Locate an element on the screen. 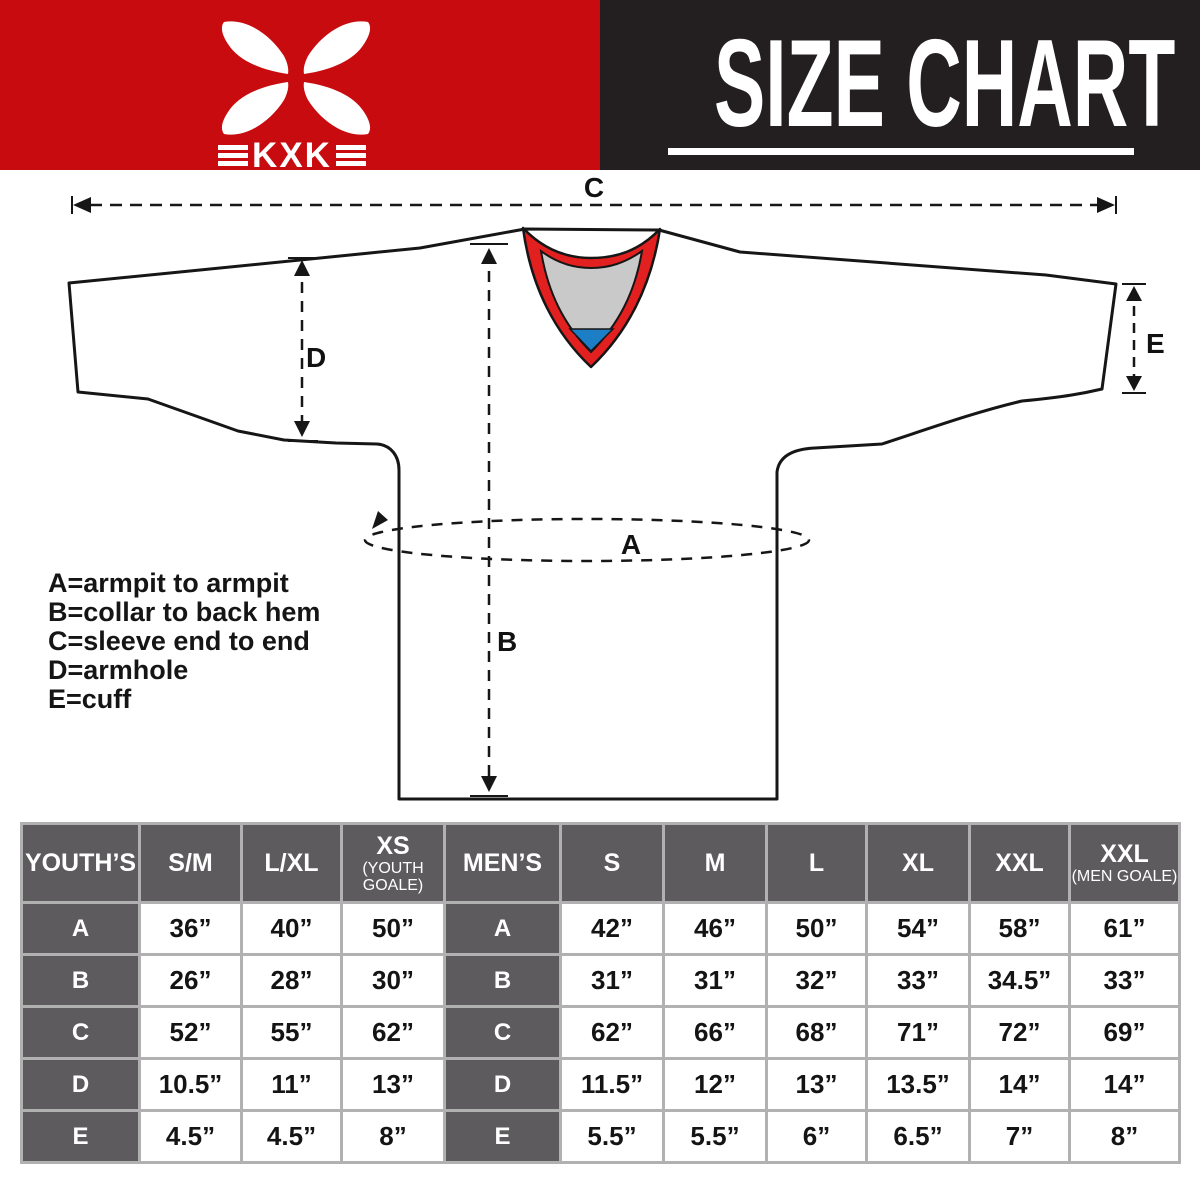  col-header-xxl-men-goalie: XXL (MEN GOALE) is located at coordinates (1124, 863).